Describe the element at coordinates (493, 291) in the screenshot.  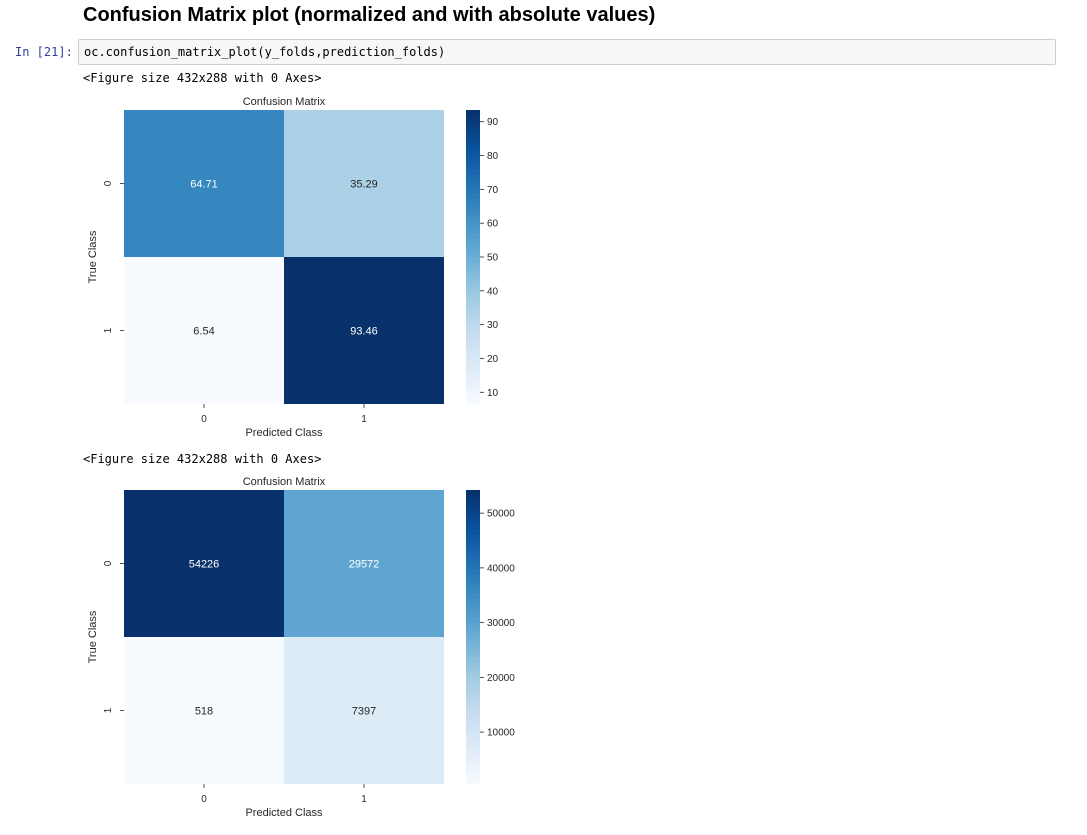
I see `colorbar-tick-label: 40` at that location.